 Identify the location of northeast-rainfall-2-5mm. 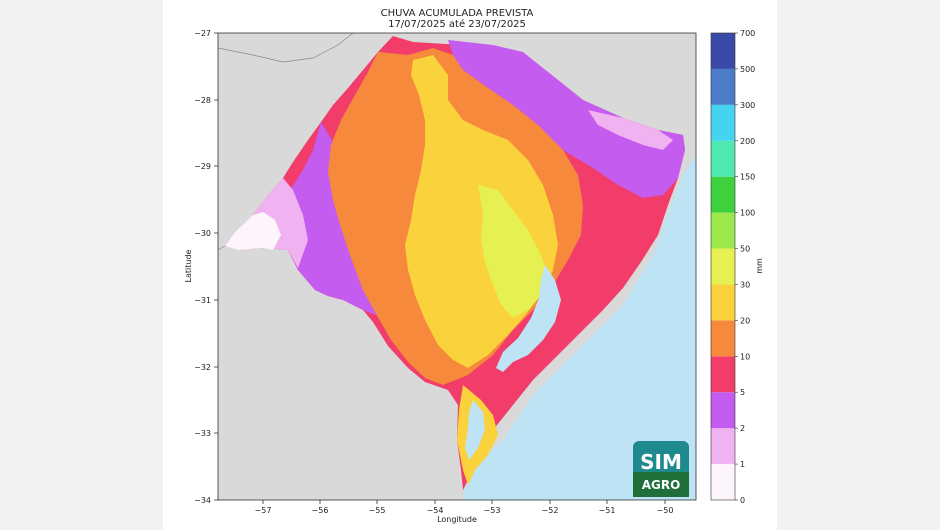
(566, 119).